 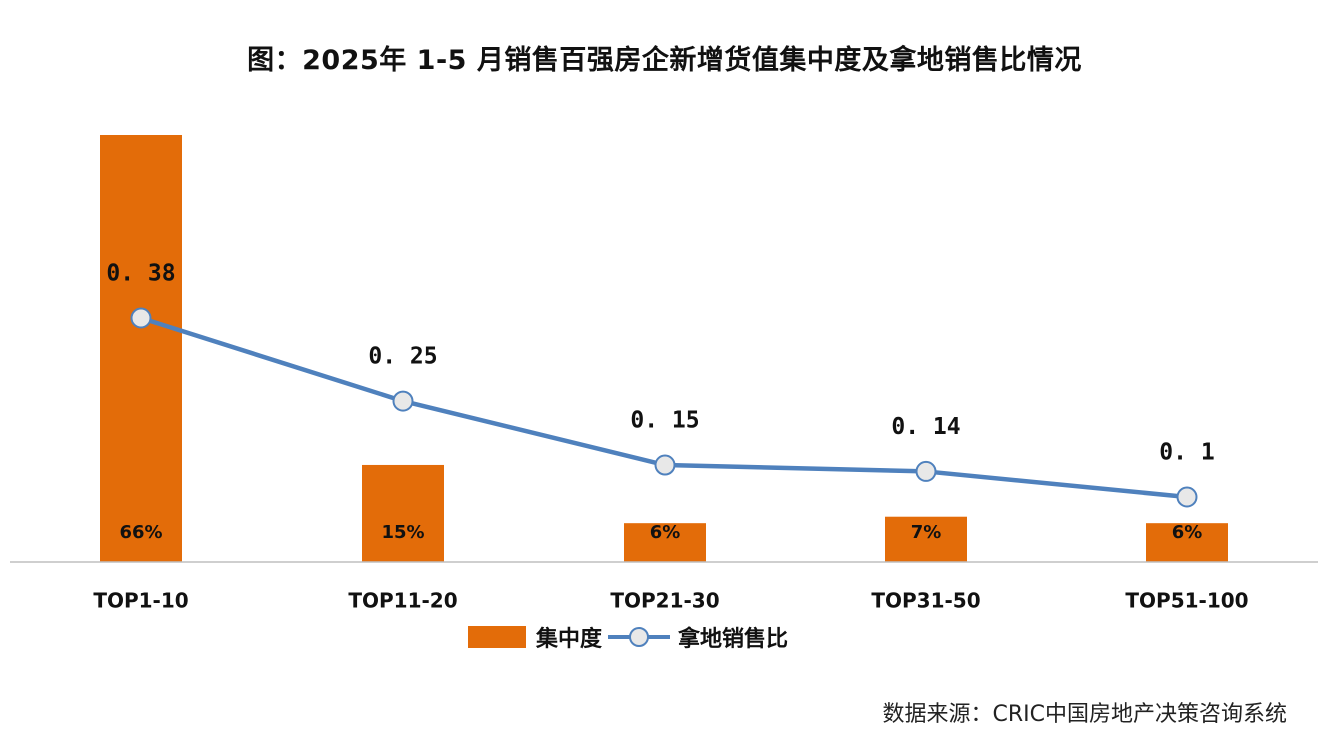 What do you see at coordinates (1186, 453) in the screenshot?
I see `line-label-top51-100: 0. 1` at bounding box center [1186, 453].